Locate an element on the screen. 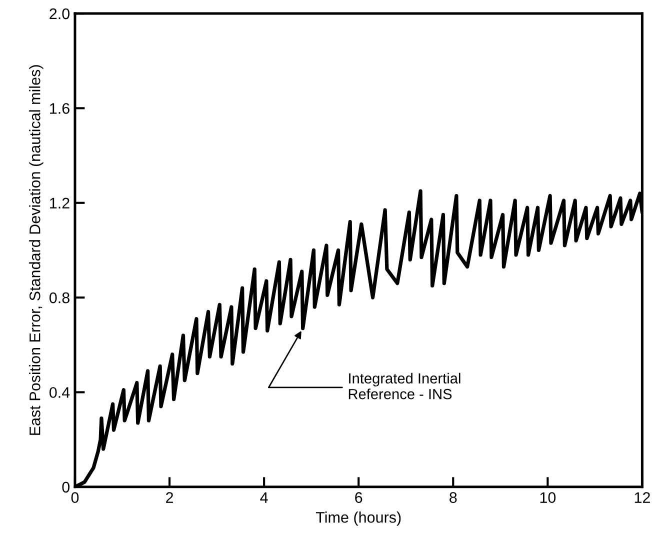 The width and height of the screenshot is (652, 541). y-tick-label: 0 is located at coordinates (66, 487).